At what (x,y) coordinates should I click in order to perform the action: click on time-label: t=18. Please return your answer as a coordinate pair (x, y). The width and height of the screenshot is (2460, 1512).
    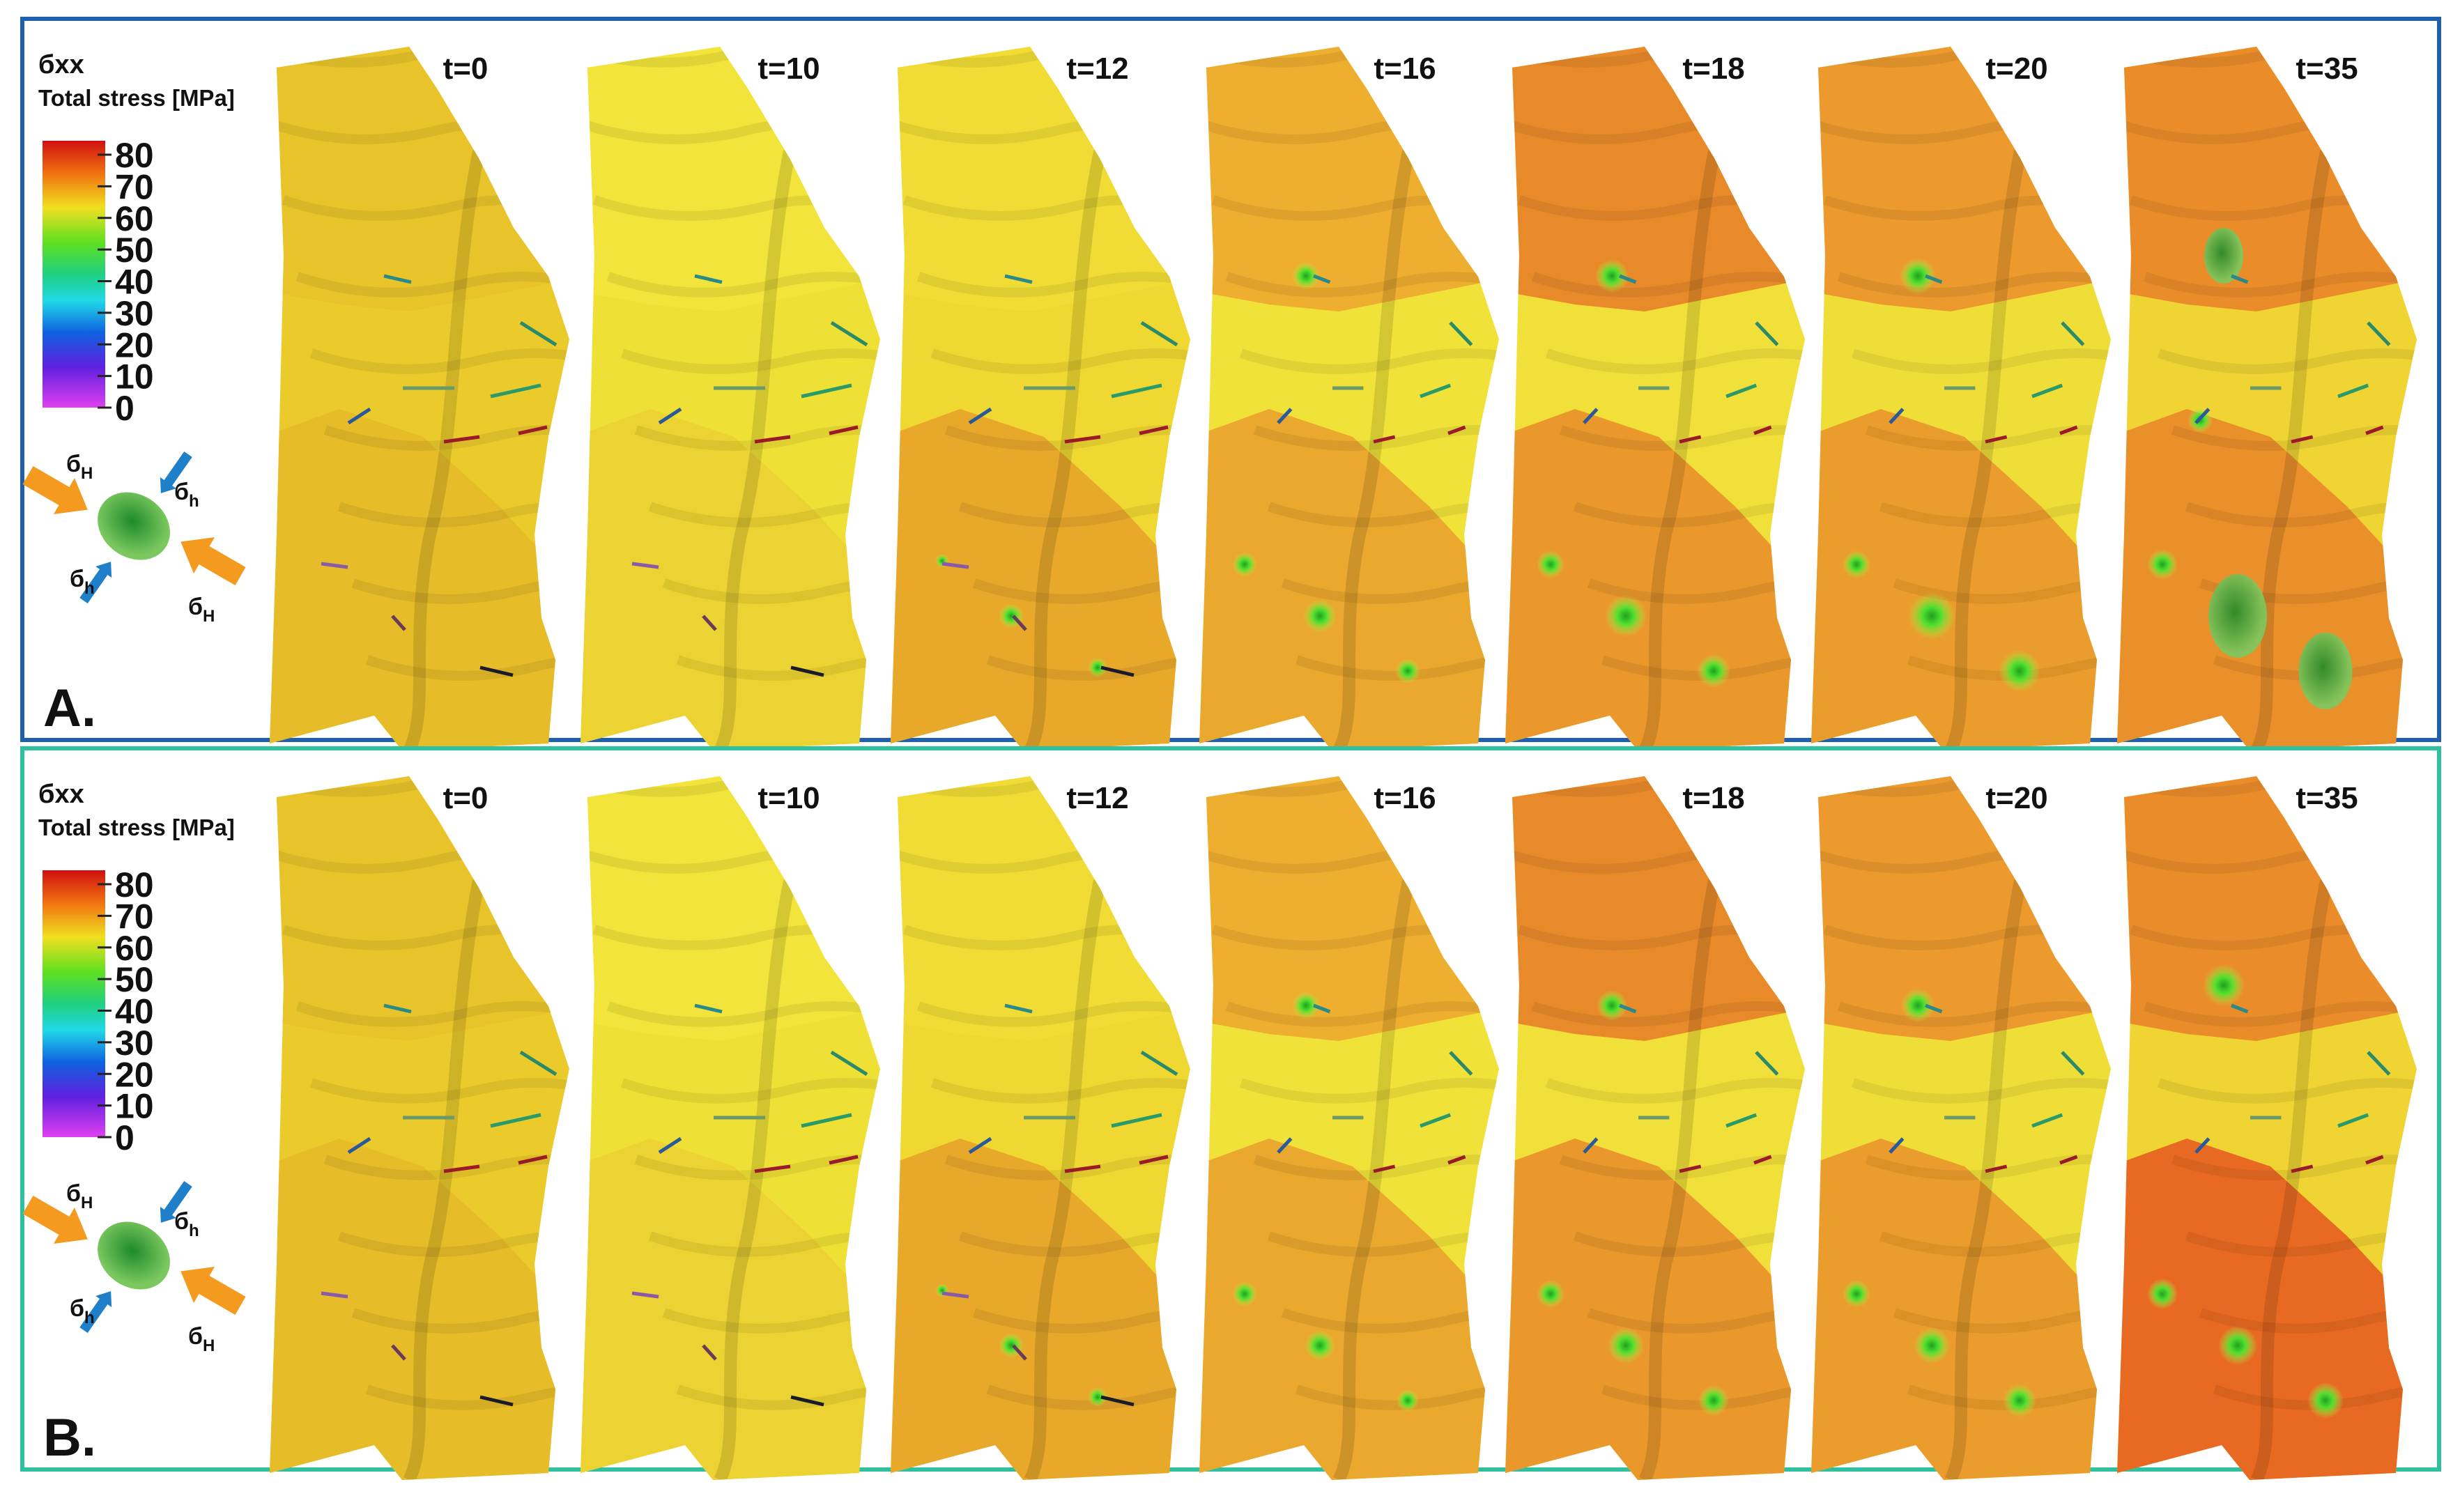
    Looking at the image, I should click on (1713, 798).